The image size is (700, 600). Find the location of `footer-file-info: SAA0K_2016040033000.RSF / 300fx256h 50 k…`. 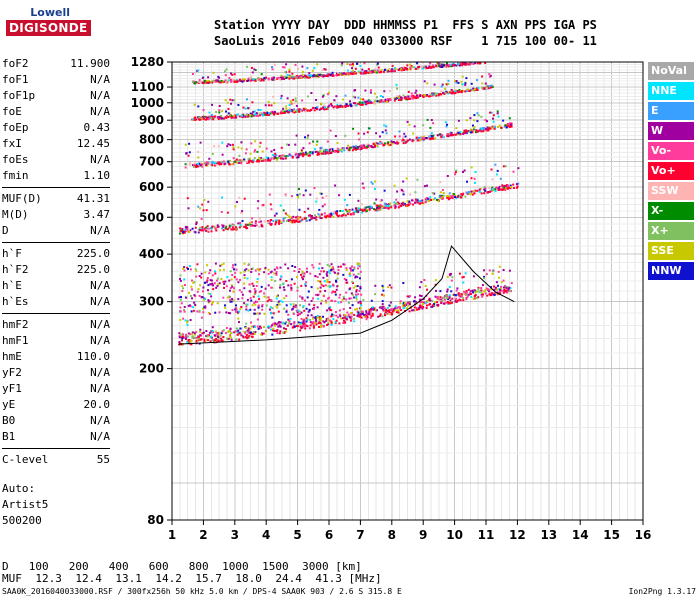

footer-file-info: SAA0K_2016040033000.RSF / 300fx256h 50 k… is located at coordinates (202, 591).